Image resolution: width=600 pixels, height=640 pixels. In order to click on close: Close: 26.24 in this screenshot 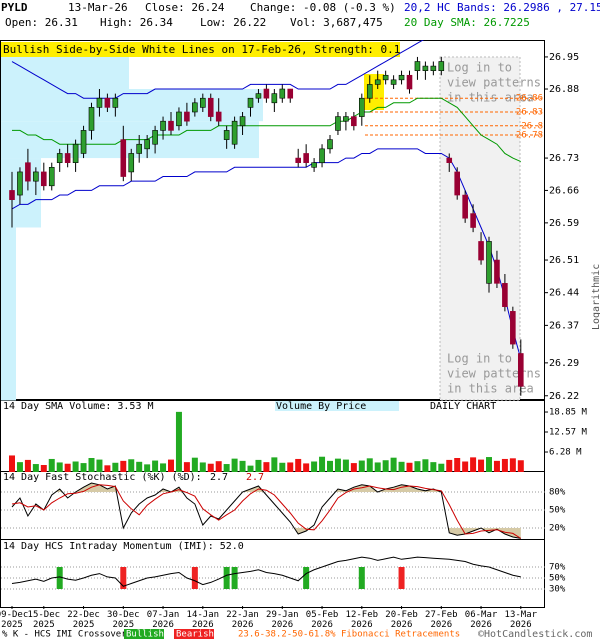, I will do `click(185, 7)`.